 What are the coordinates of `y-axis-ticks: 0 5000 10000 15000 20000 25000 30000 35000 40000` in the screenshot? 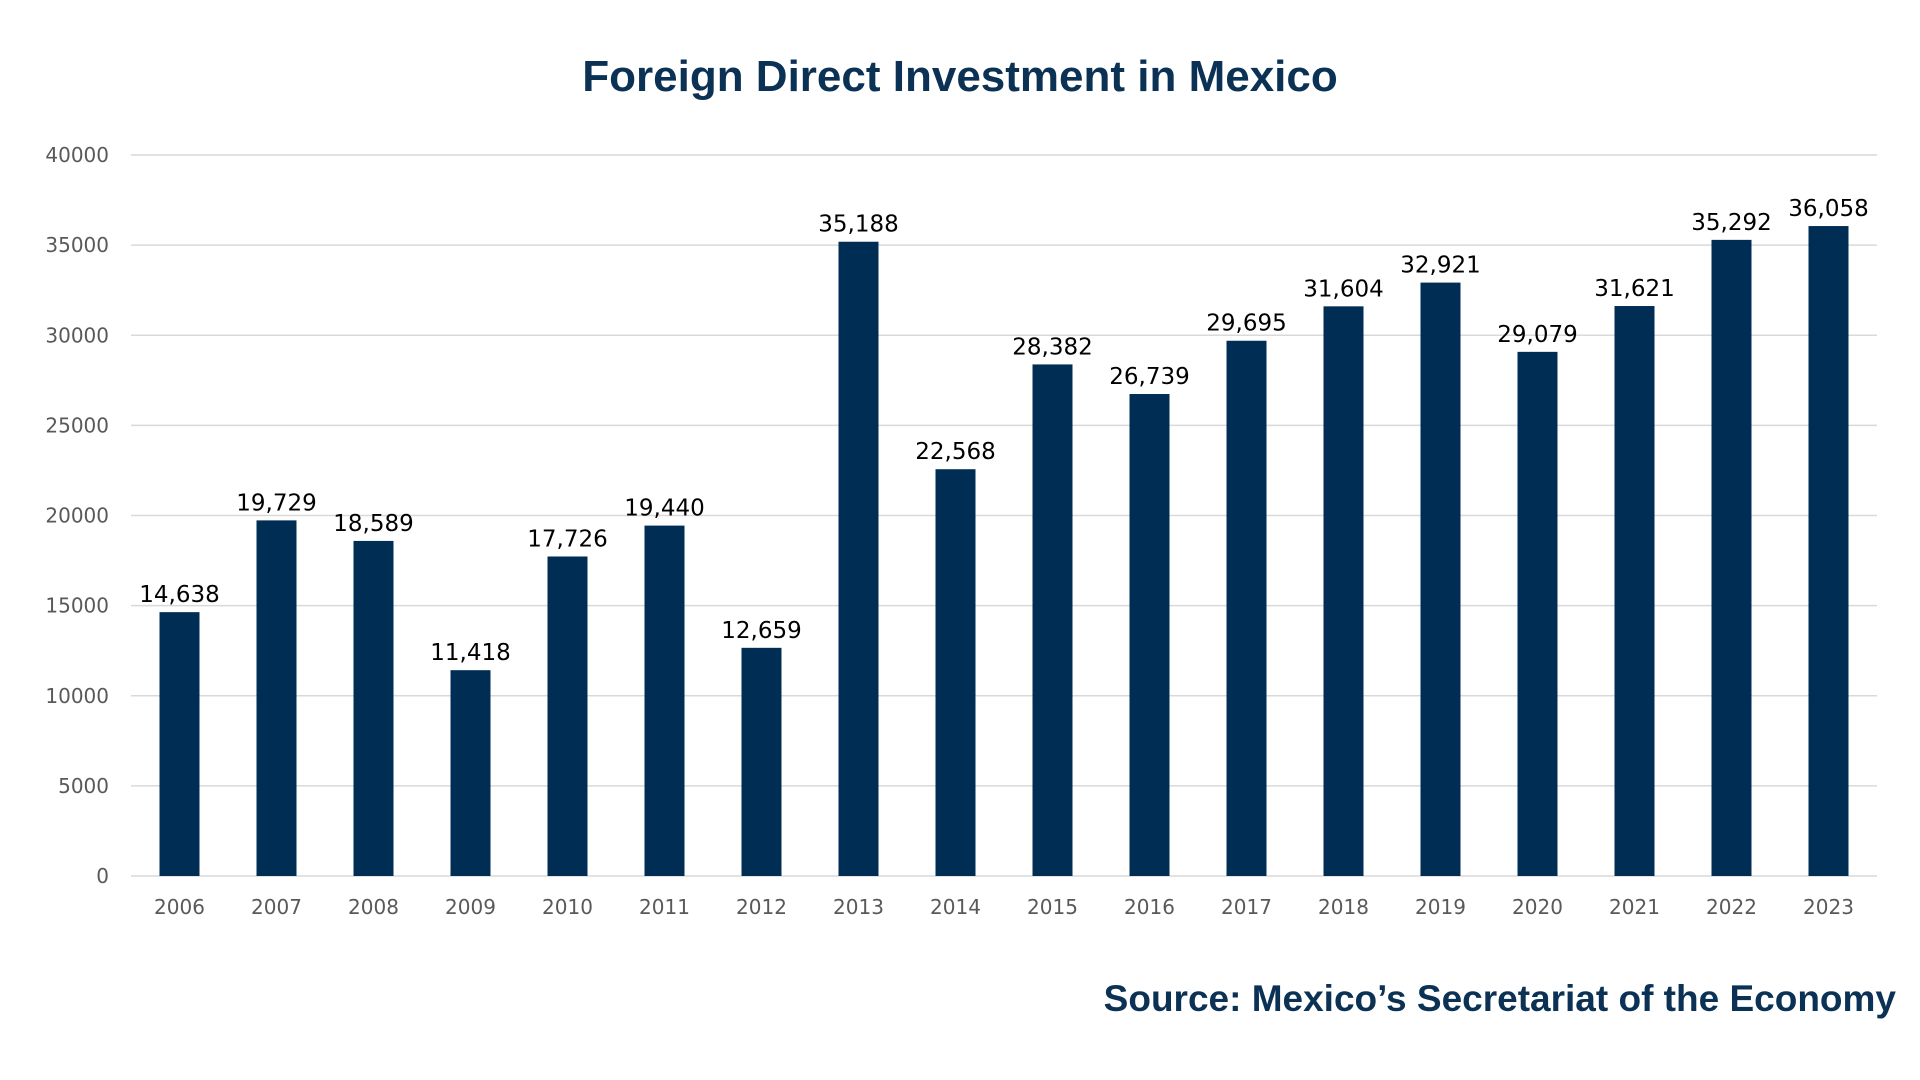 It's located at (77, 515).